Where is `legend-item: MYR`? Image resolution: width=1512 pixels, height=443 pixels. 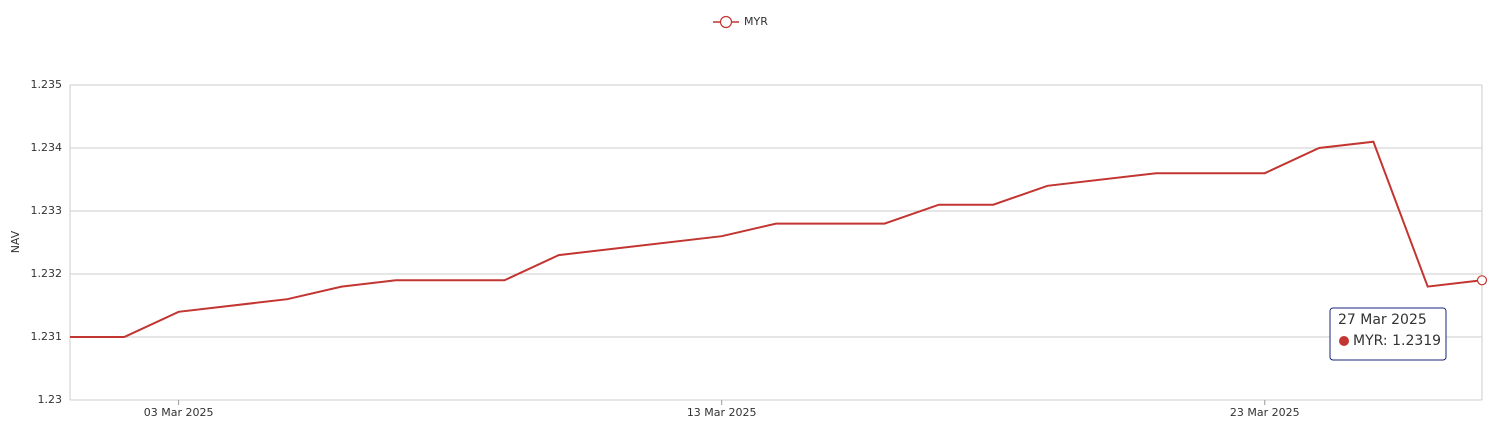
legend-item: MYR is located at coordinates (740, 22).